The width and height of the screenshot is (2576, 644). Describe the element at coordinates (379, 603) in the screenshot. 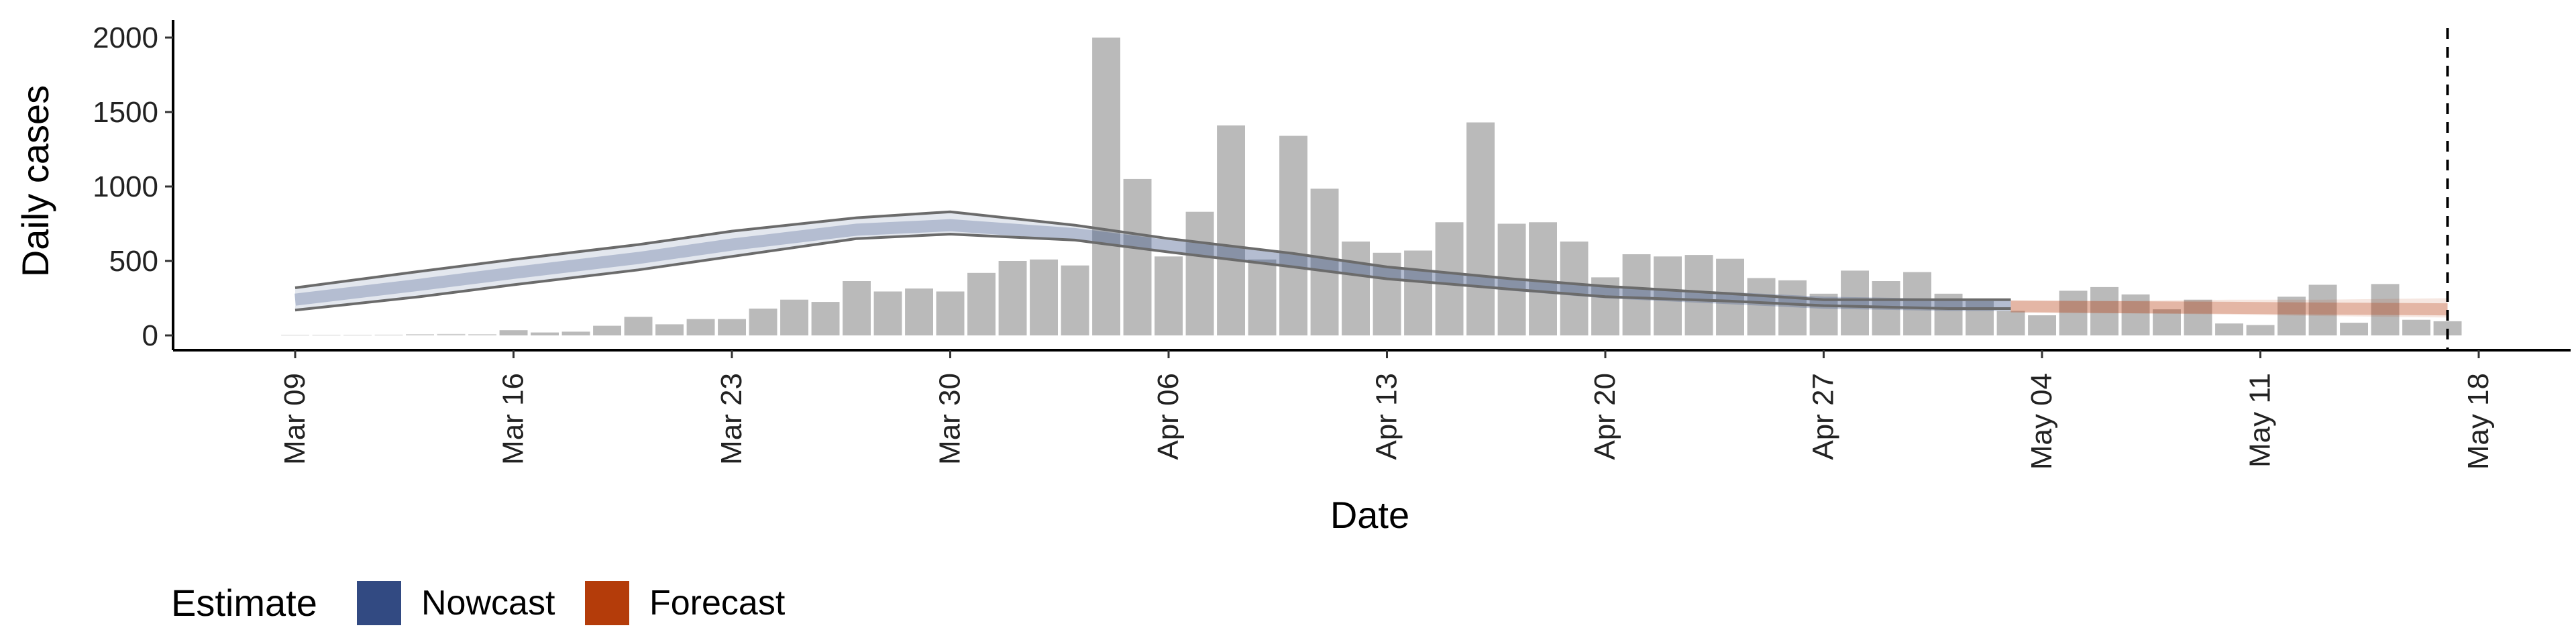

I see `legend-swatch-nowcast` at that location.